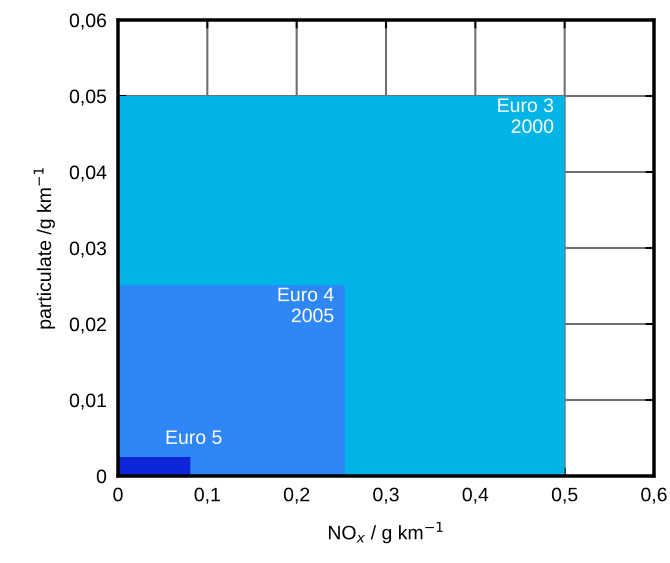 Image resolution: width=670 pixels, height=563 pixels. What do you see at coordinates (654, 496) in the screenshot?
I see `x-tick-label: 0,6` at bounding box center [654, 496].